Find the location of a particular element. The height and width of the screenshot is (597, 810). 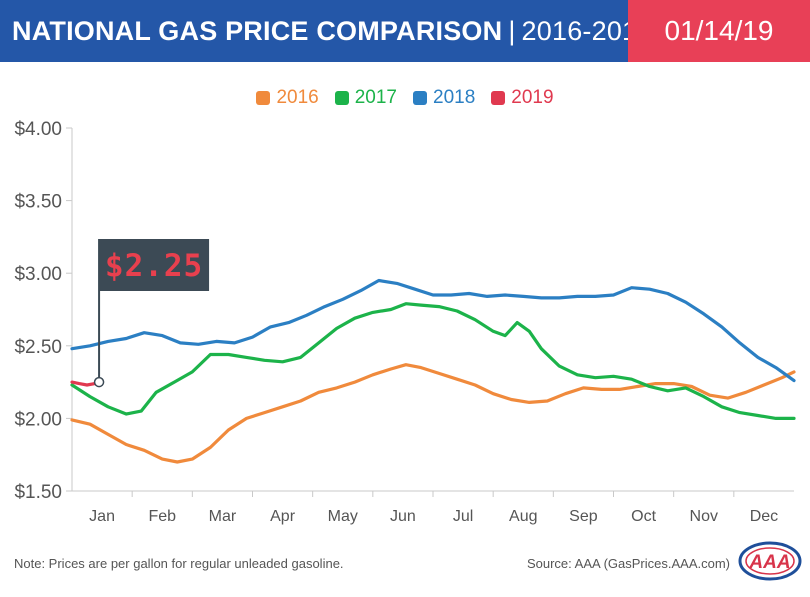

x-tick-label: Jan is located at coordinates (102, 516).